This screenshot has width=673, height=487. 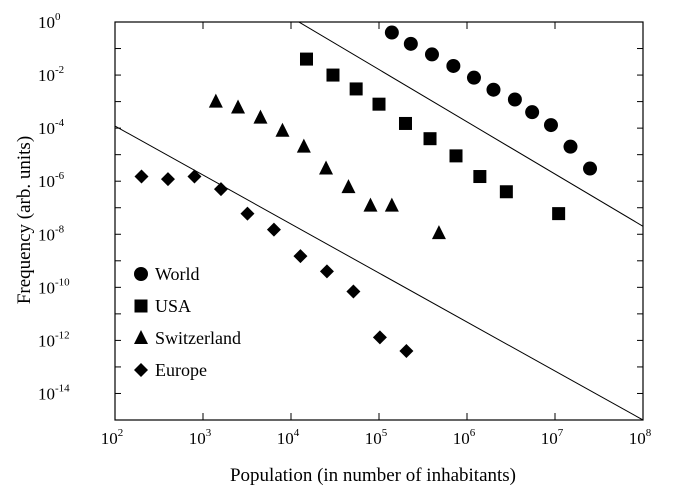 What do you see at coordinates (177, 274) in the screenshot?
I see `legend-label: World` at bounding box center [177, 274].